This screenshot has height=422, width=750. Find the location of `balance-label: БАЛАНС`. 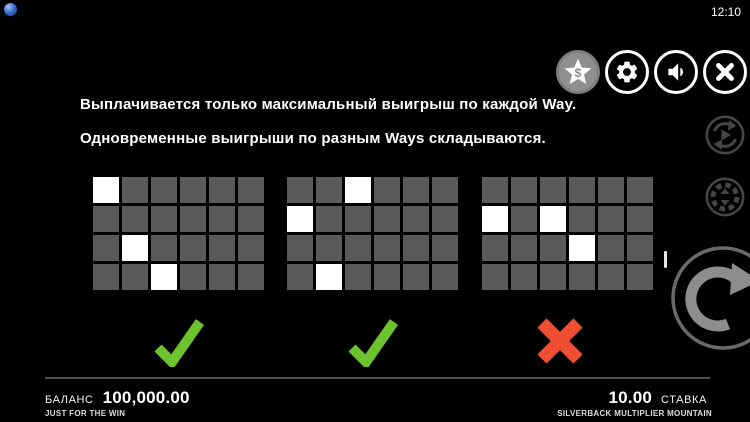

balance-label: БАЛАНС is located at coordinates (69, 400).